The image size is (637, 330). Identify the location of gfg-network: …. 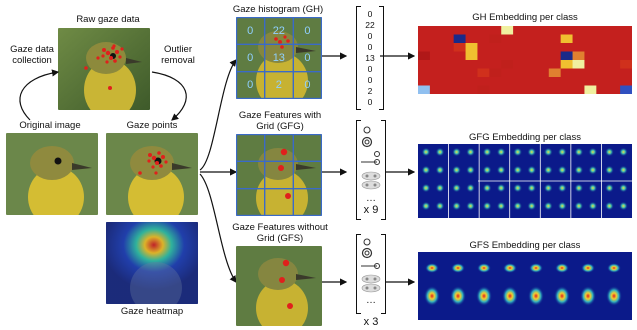
(371, 170).